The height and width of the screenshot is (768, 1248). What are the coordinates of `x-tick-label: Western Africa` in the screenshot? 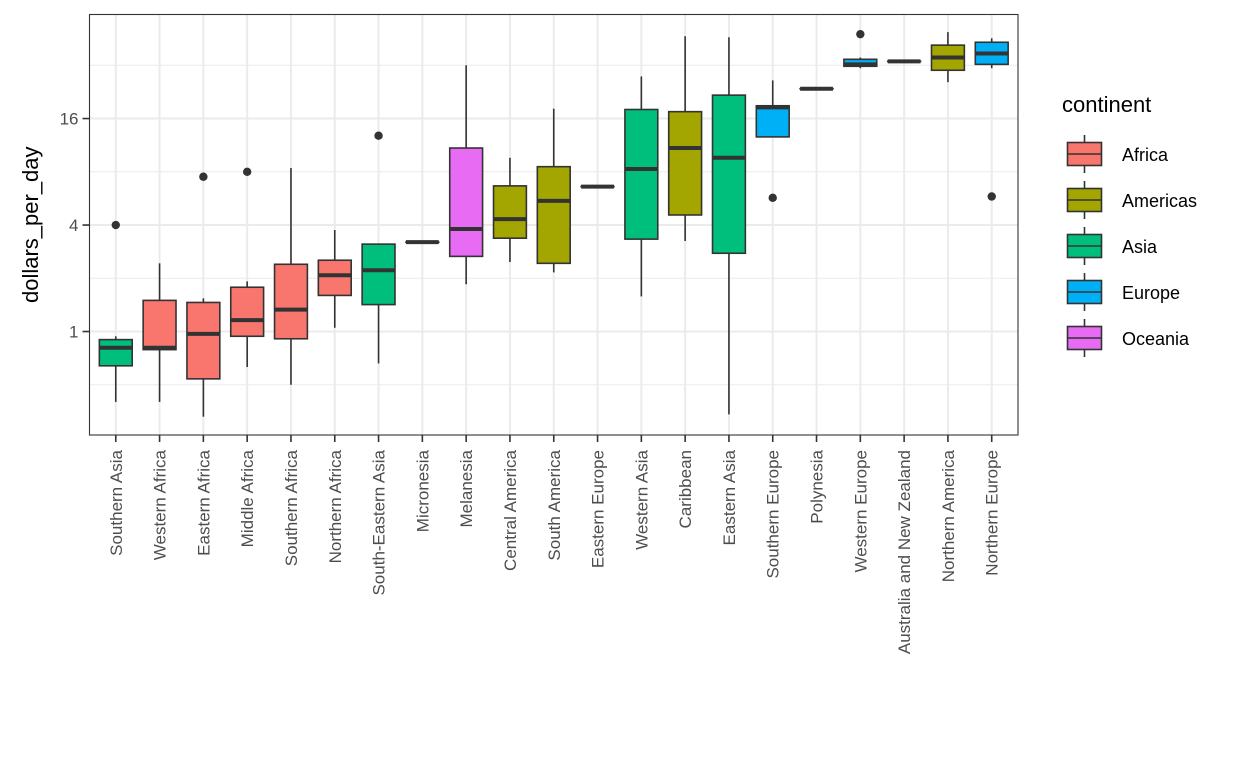 It's located at (160, 504).